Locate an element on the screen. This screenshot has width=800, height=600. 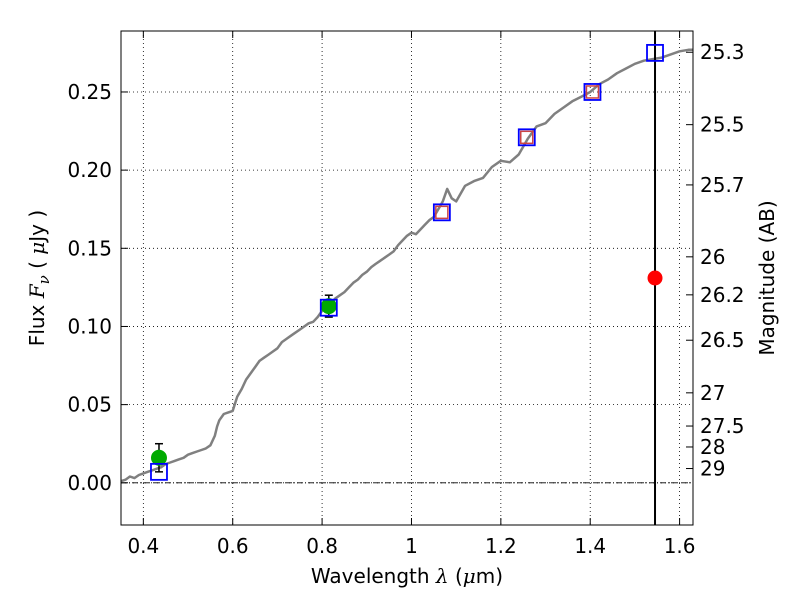
y-tick-label: 0.10 is located at coordinates (89, 326).